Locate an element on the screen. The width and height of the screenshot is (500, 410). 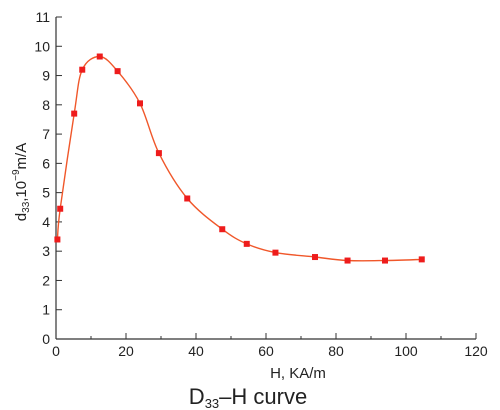
y-tick-label: 0 is located at coordinates (46, 339).